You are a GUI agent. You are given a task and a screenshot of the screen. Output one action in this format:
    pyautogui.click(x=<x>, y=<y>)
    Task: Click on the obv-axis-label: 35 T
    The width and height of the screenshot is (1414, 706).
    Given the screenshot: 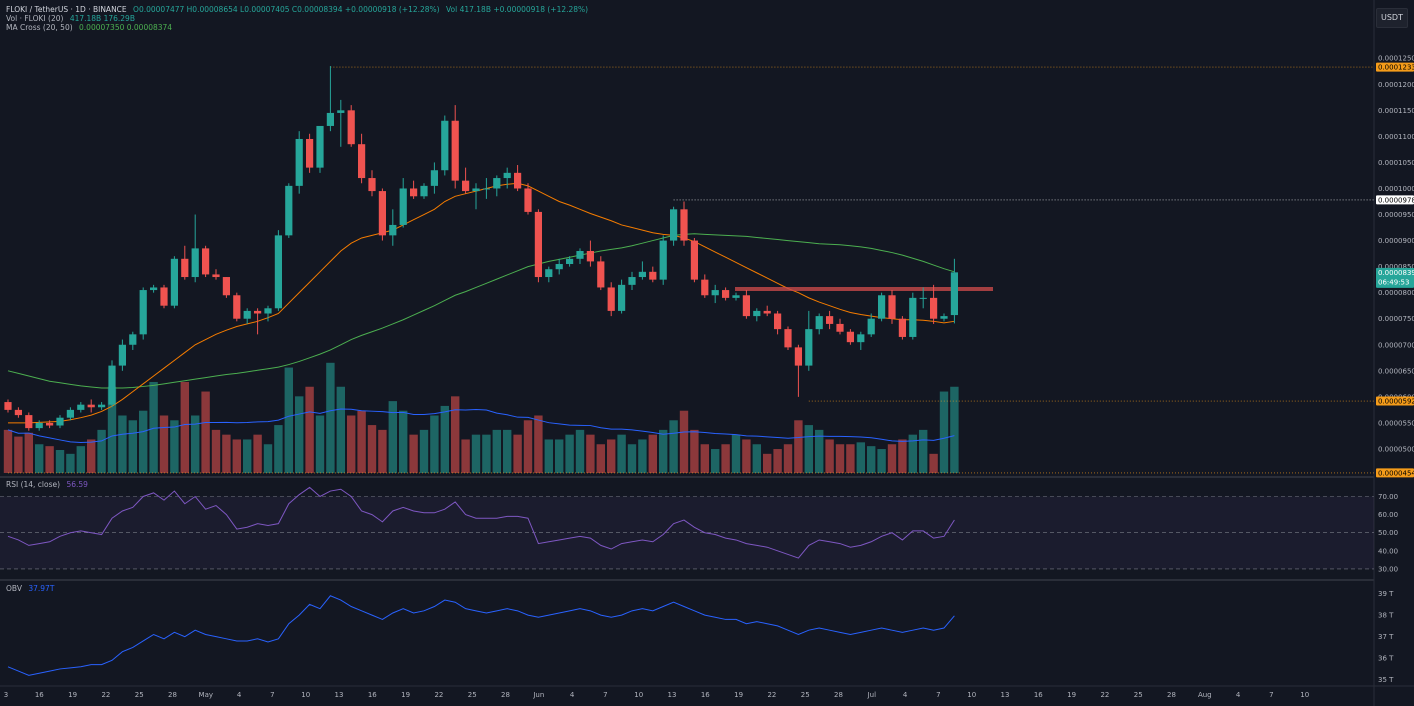 What is the action you would take?
    pyautogui.click(x=1386, y=680)
    